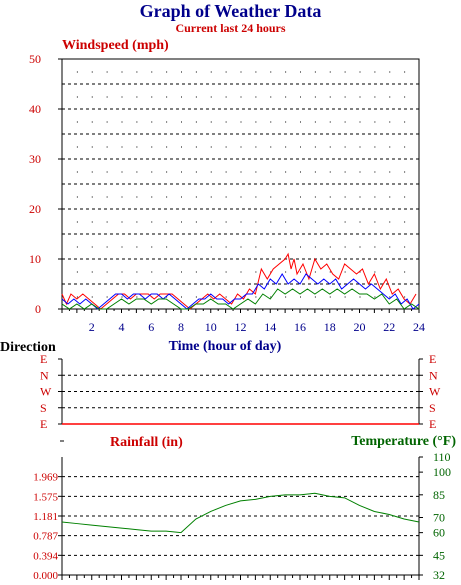  What do you see at coordinates (330, 327) in the screenshot?
I see `windspeed-x-tick-label: 18` at bounding box center [330, 327].